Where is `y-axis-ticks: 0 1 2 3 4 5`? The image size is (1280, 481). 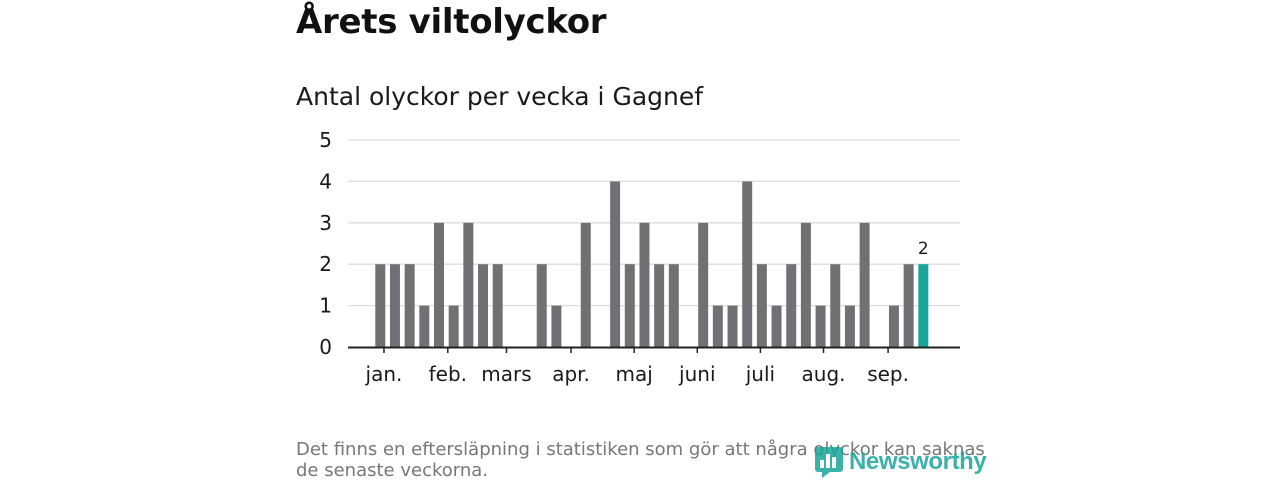
y-axis-ticks: 0 1 2 3 4 5 is located at coordinates (325, 243).